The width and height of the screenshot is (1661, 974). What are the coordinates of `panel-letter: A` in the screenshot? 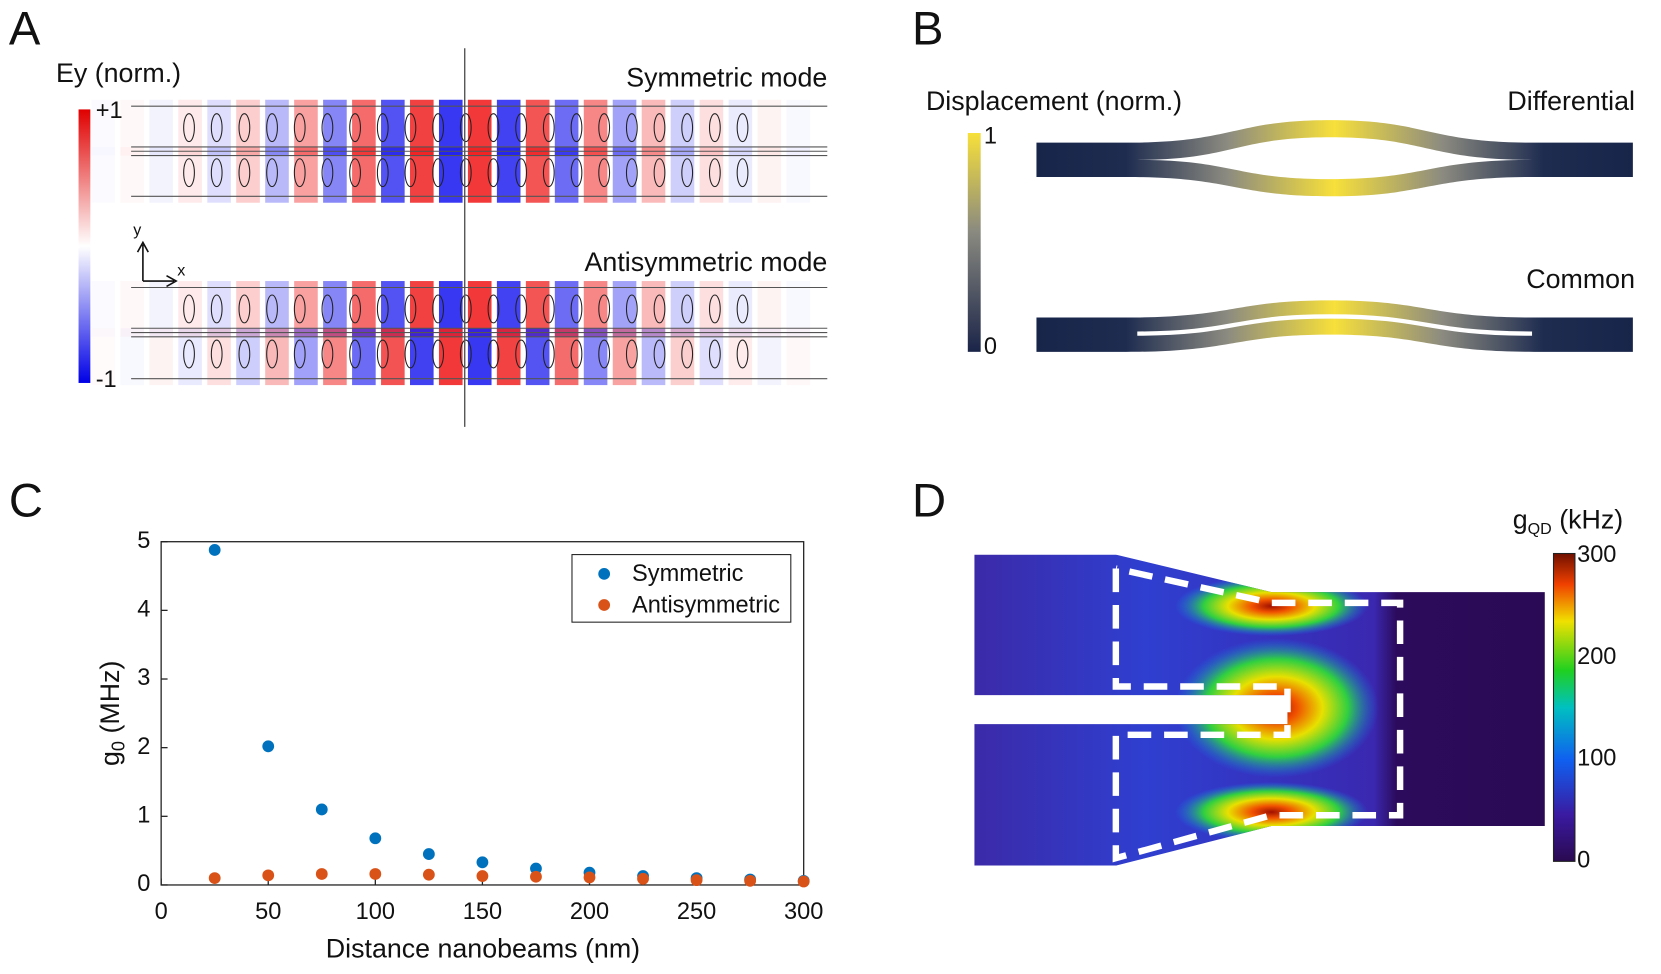 It's located at (25, 29).